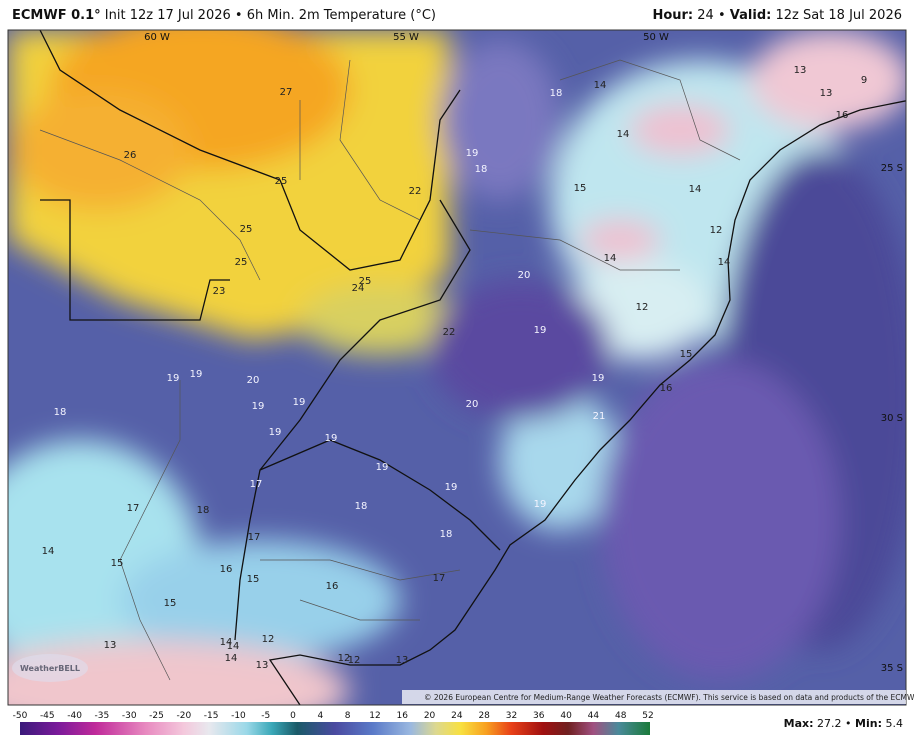  I want to click on hour: 24, so click(705, 15).